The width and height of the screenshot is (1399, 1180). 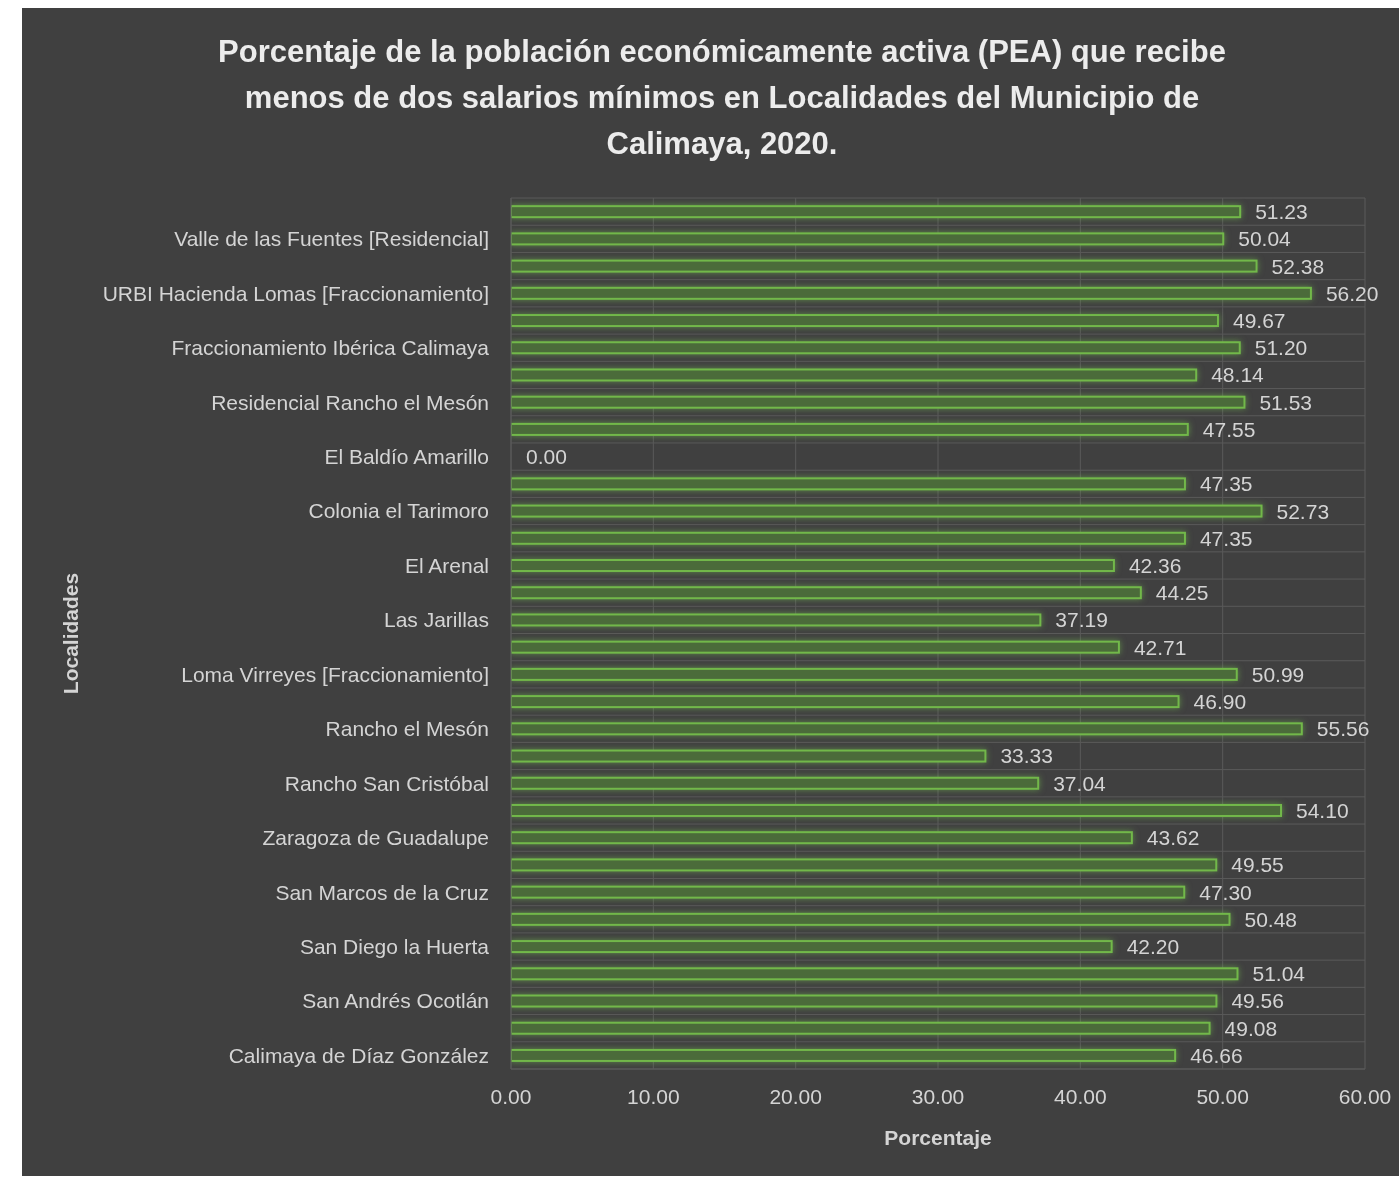 What do you see at coordinates (511, 1096) in the screenshot?
I see `x-tick-label: 0.00` at bounding box center [511, 1096].